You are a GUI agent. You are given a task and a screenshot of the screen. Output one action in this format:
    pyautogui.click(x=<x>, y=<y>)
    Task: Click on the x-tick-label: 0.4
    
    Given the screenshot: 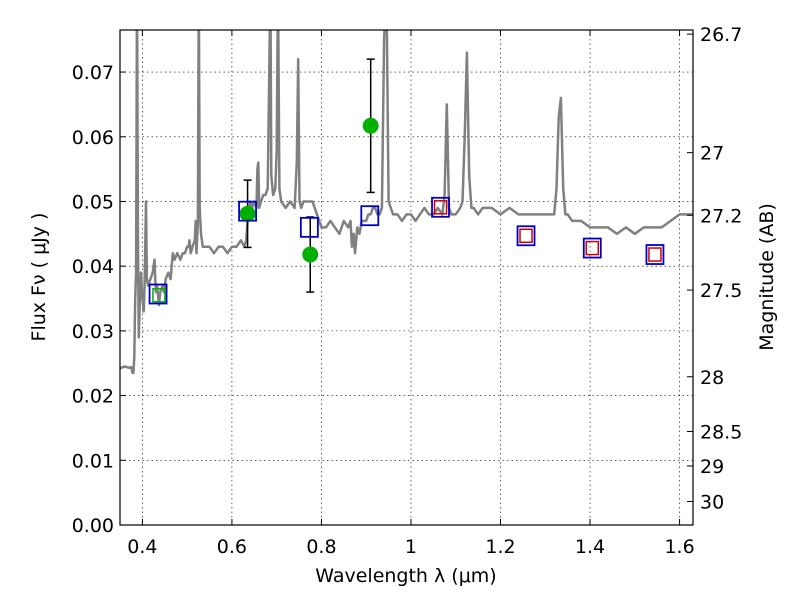 What is the action you would take?
    pyautogui.click(x=142, y=547)
    